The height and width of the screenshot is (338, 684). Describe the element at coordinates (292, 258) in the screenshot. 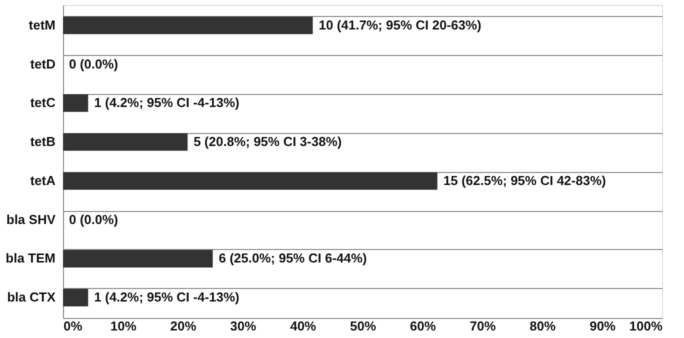

I see `data-label: 6 (25.0%; 95% CI 6-44%)` at that location.